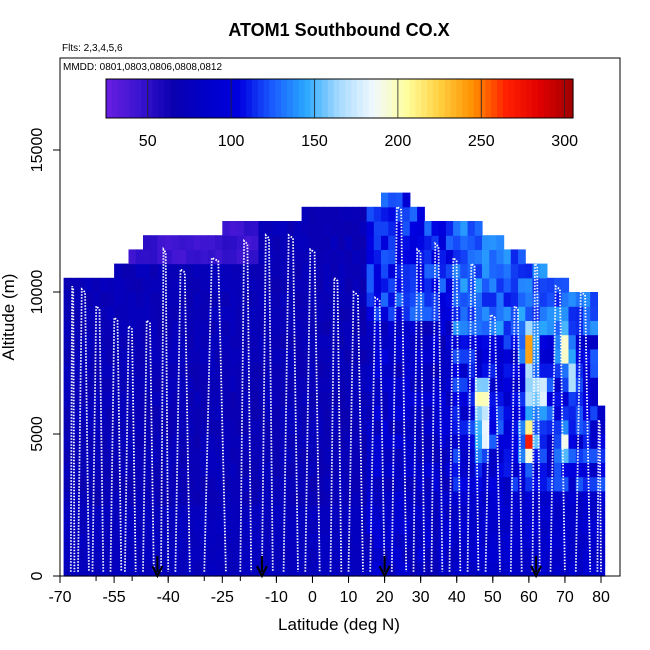 The image size is (650, 650). What do you see at coordinates (114, 597) in the screenshot?
I see `x-tick-label: -55` at bounding box center [114, 597].